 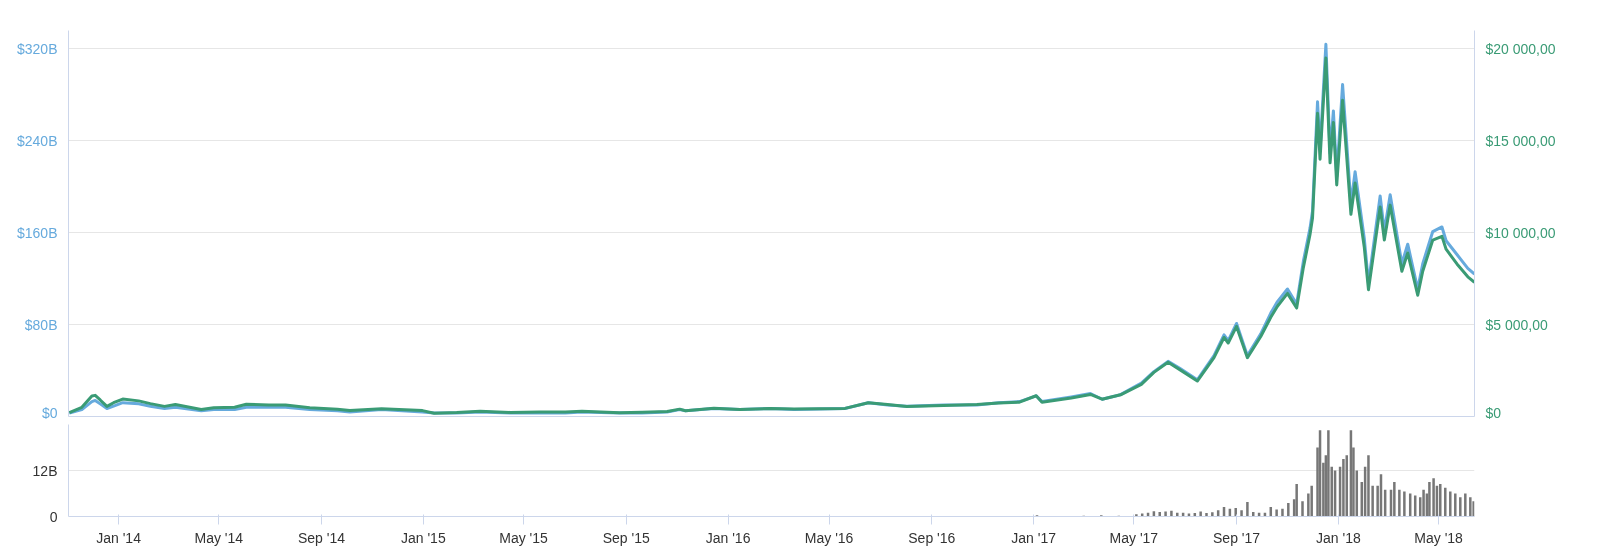 I want to click on x-tick-label: Jan '15, so click(x=423, y=537).